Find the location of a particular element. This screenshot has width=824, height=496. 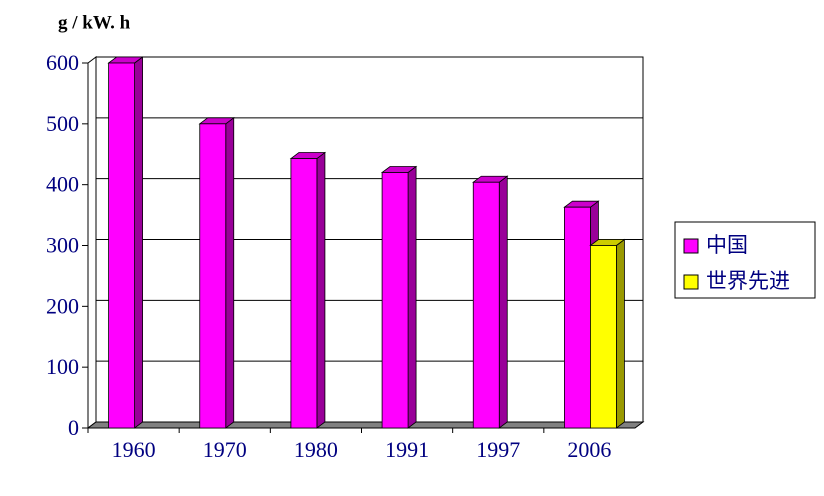

x-tick-label: 1970 is located at coordinates (225, 449).